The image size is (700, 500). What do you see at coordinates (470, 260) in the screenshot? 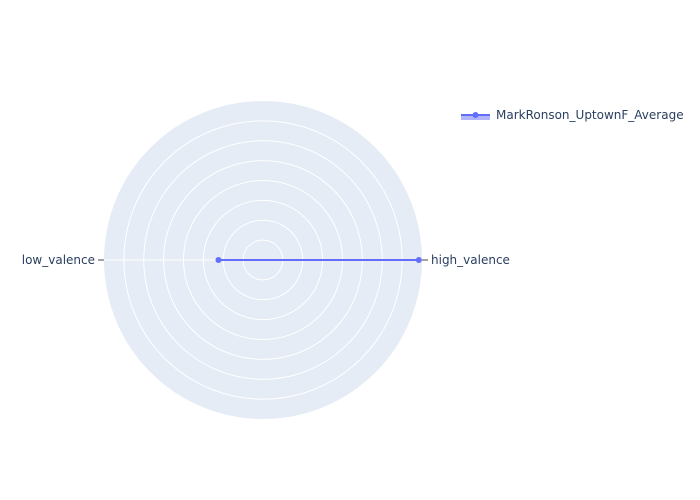
I see `angular-label-high-valence: high_valence` at bounding box center [470, 260].